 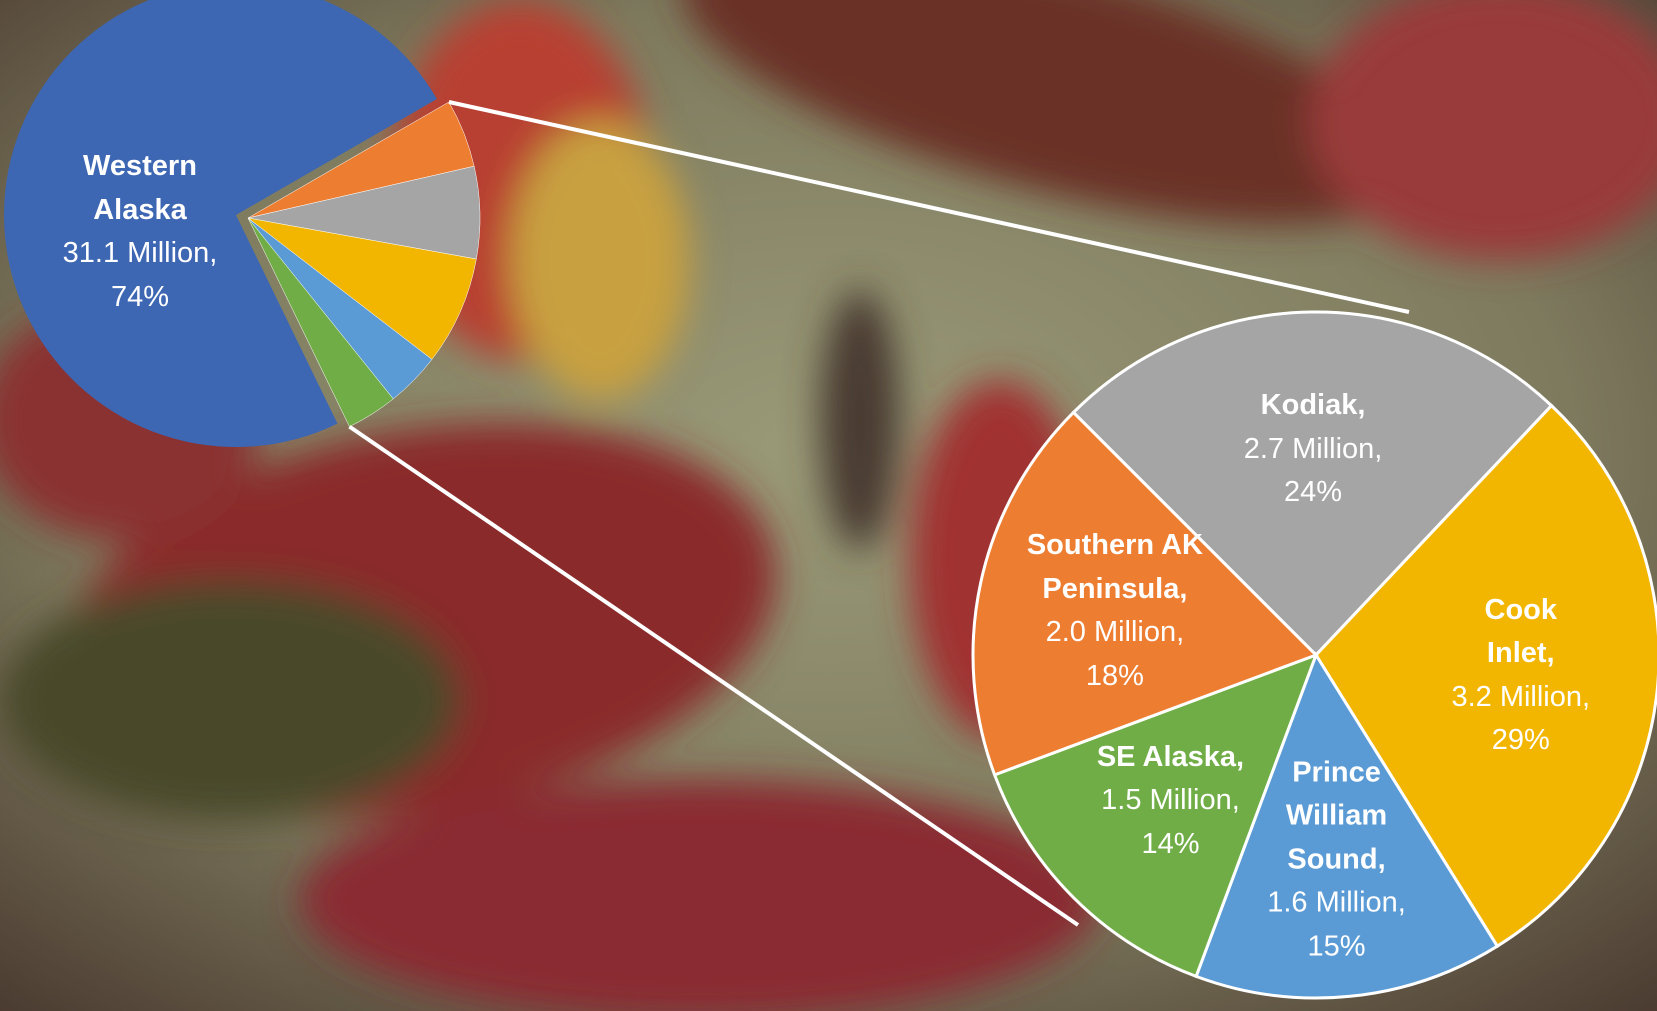 I want to click on value-label: 31.1 Million,, so click(x=140, y=253).